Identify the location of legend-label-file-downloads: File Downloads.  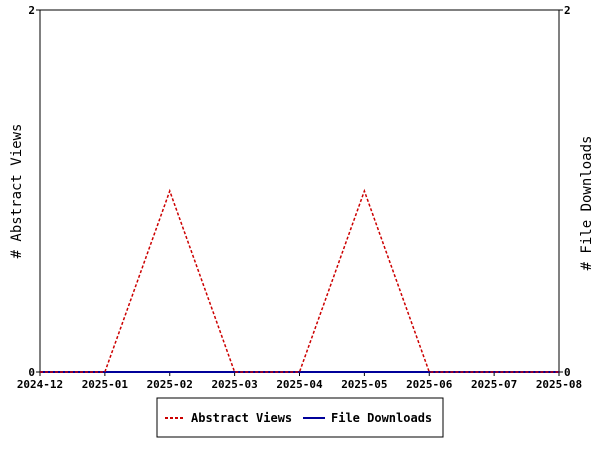
(381, 418).